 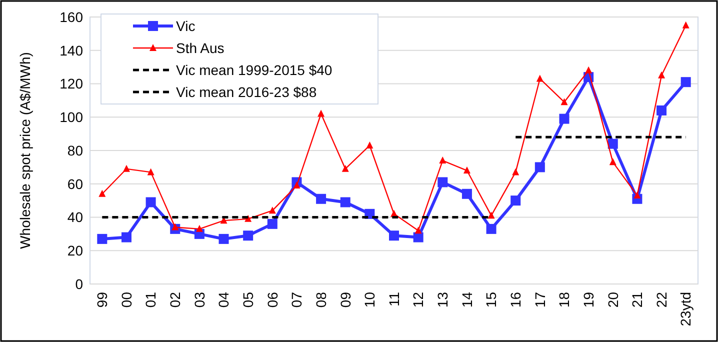 What do you see at coordinates (394, 299) in the screenshot?
I see `x-tick-label: 11` at bounding box center [394, 299].